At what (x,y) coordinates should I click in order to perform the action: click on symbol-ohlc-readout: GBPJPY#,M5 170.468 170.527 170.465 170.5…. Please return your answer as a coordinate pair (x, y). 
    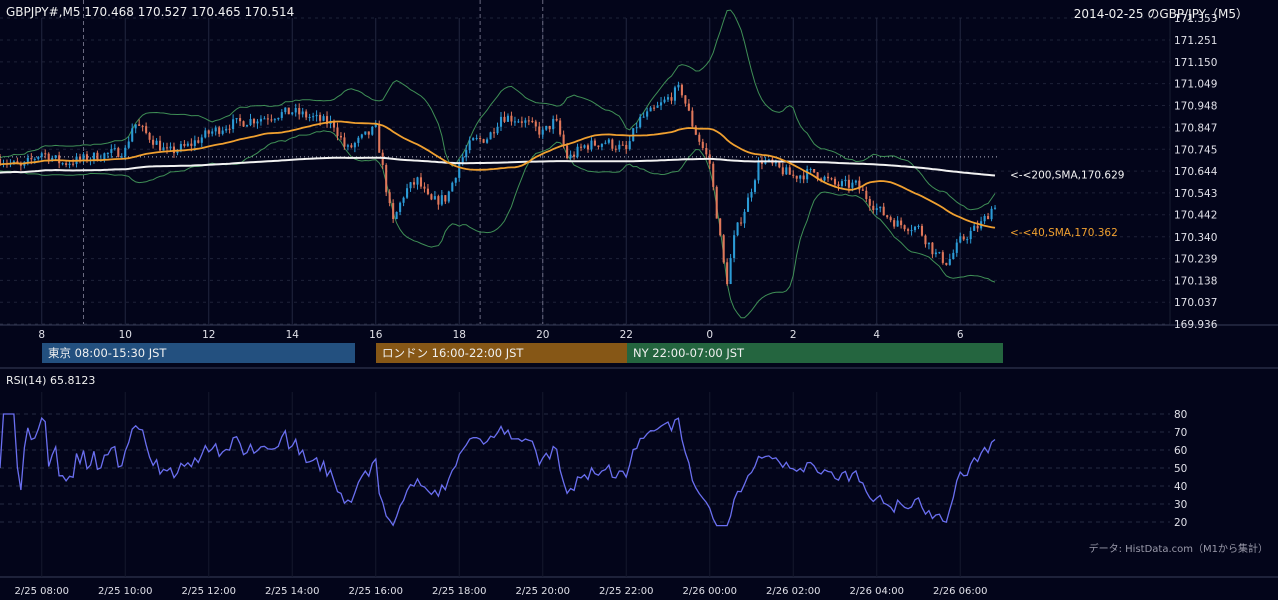
    Looking at the image, I should click on (150, 12).